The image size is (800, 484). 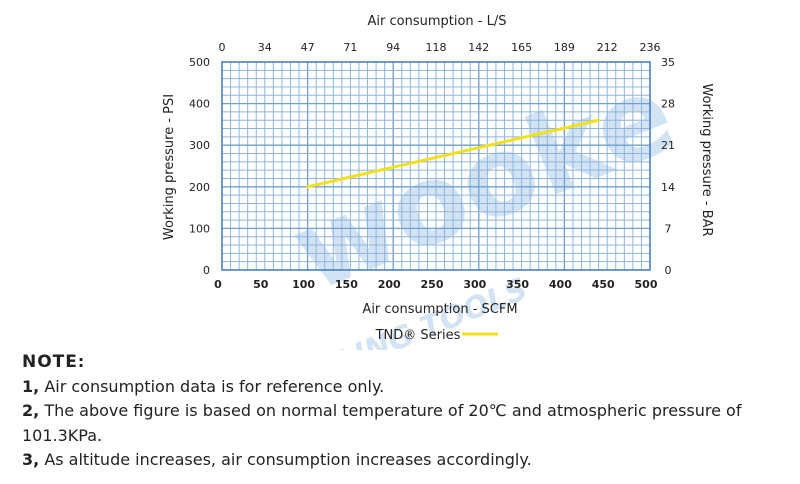 What do you see at coordinates (560, 284) in the screenshot?
I see `bottom-x-tick-label: 400` at bounding box center [560, 284].